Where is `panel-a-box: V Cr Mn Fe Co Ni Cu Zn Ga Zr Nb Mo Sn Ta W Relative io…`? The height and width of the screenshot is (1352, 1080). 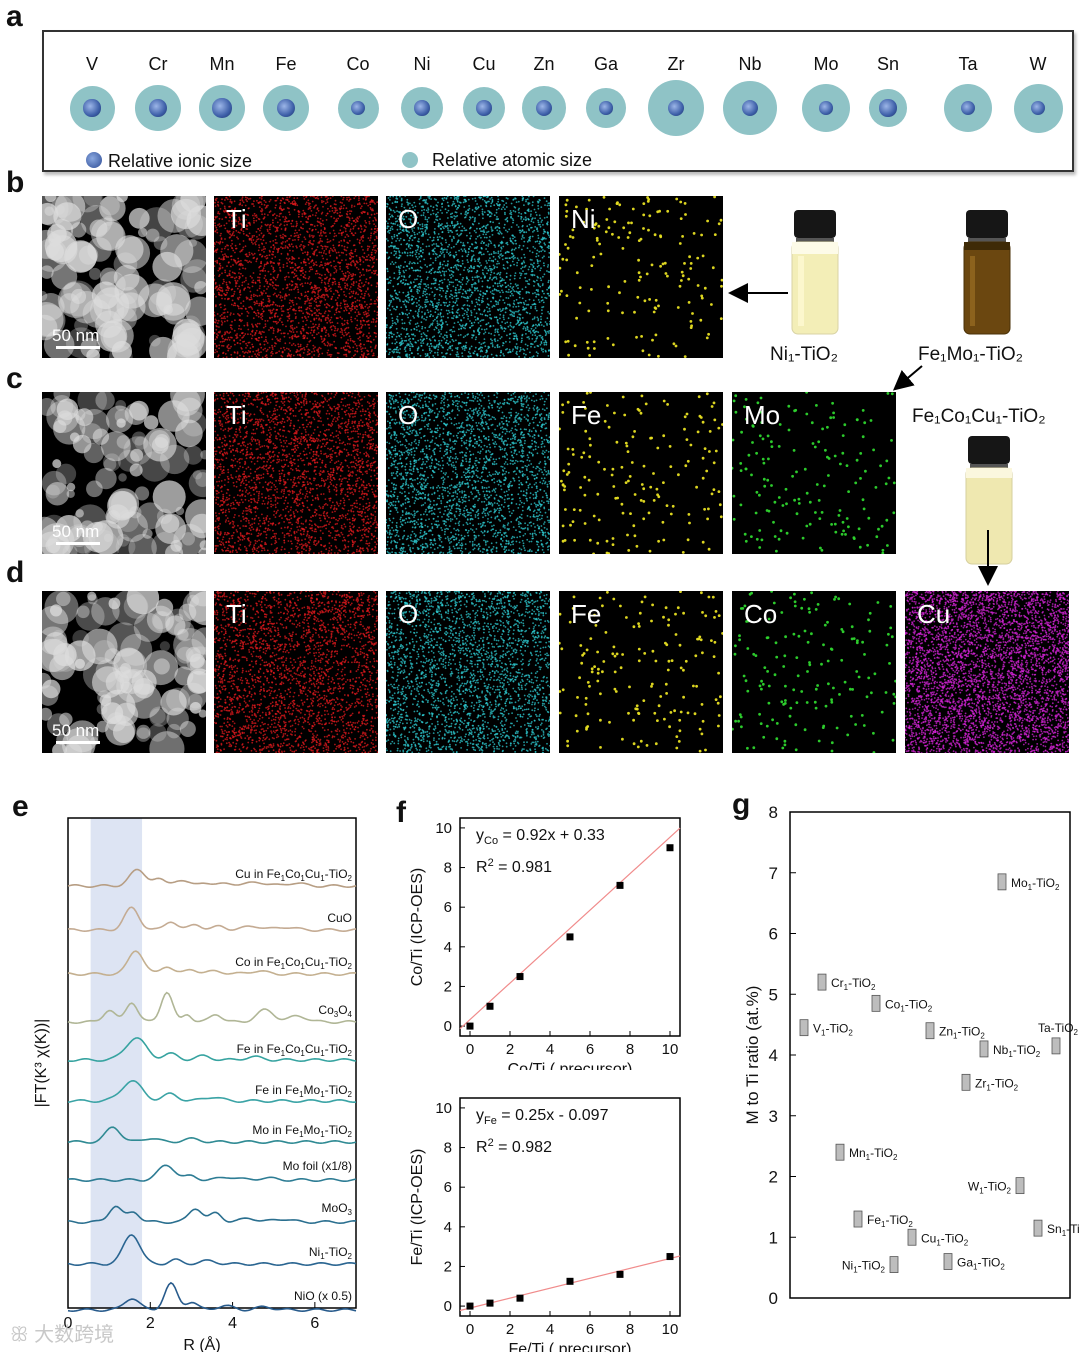
panel-a-box: V Cr Mn Fe Co Ni Cu Zn Ga Zr Nb Mo Sn Ta W Relative io… is located at coordinates (558, 101).